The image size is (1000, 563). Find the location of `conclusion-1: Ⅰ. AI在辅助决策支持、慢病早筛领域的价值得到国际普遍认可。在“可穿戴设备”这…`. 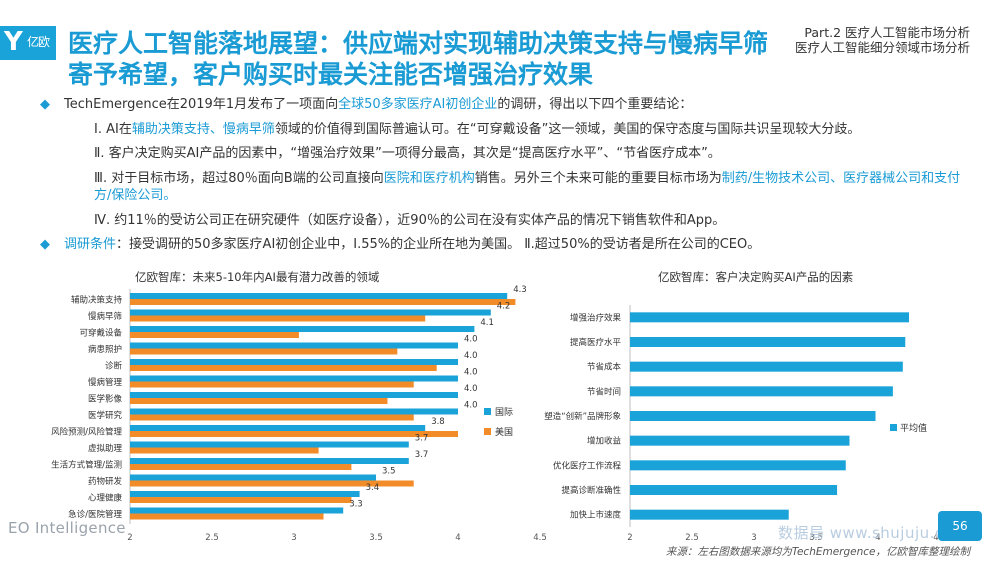

conclusion-1: Ⅰ. AI在辅助决策支持、慢病早筛领域的价值得到国际普遍认可。在“可穿戴设备”这… is located at coordinates (505, 130).